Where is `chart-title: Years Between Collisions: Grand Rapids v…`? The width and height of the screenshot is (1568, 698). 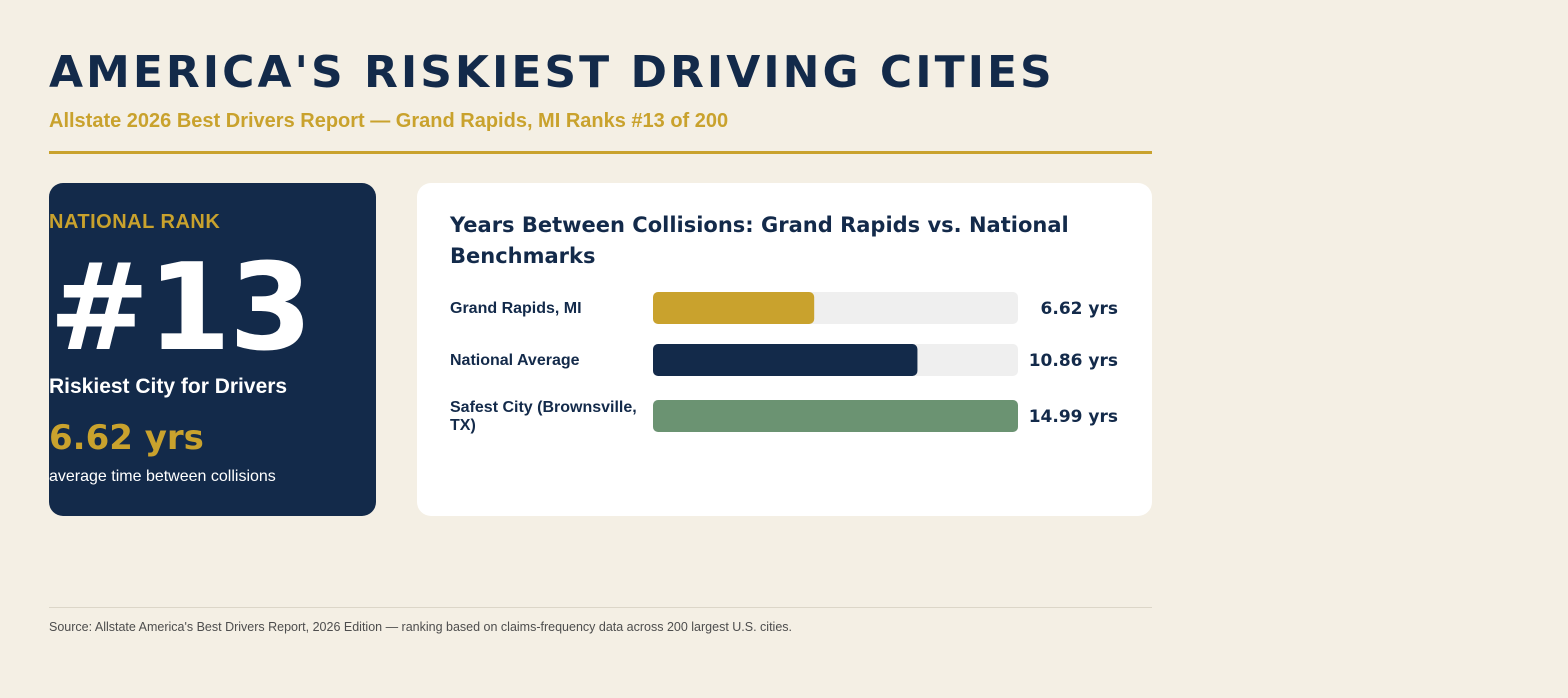 chart-title: Years Between Collisions: Grand Rapids v… is located at coordinates (759, 240).